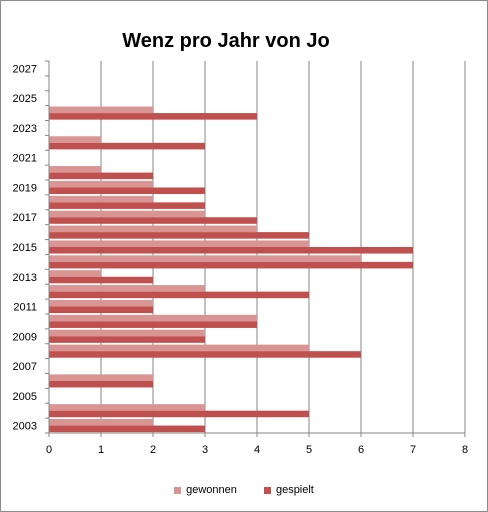 The height and width of the screenshot is (512, 488). What do you see at coordinates (25, 218) in the screenshot?
I see `y-tick-label-2017: 2017` at bounding box center [25, 218].